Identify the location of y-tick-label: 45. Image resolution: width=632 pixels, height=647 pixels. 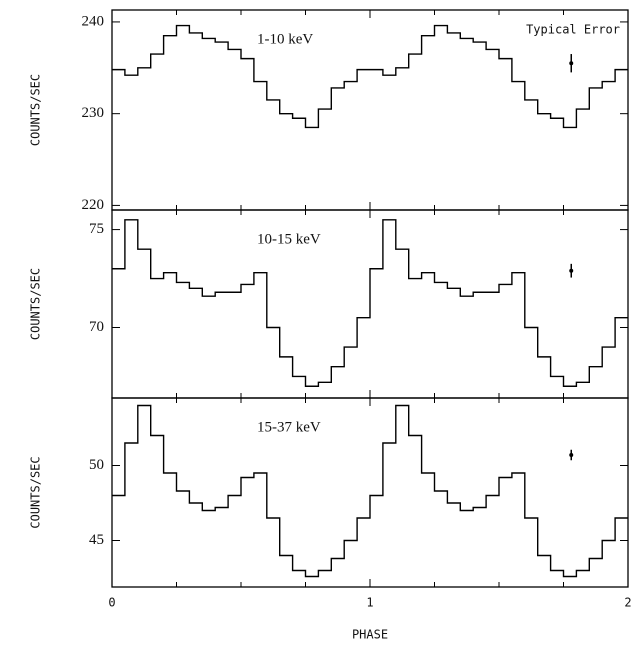
(96, 540).